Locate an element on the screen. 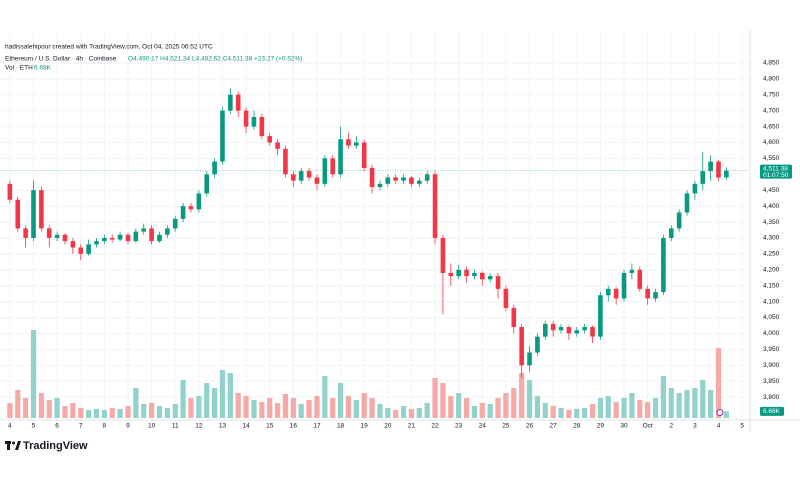 Image resolution: width=800 pixels, height=500 pixels. y-tick-label: 4,600 is located at coordinates (771, 142).